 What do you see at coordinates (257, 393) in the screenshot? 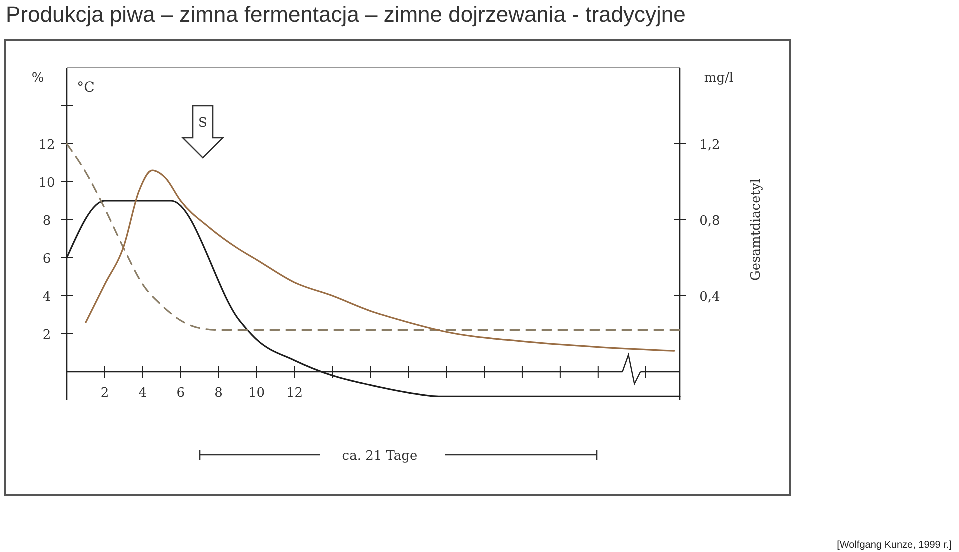
I see `x-tick-label: 10` at bounding box center [257, 393].